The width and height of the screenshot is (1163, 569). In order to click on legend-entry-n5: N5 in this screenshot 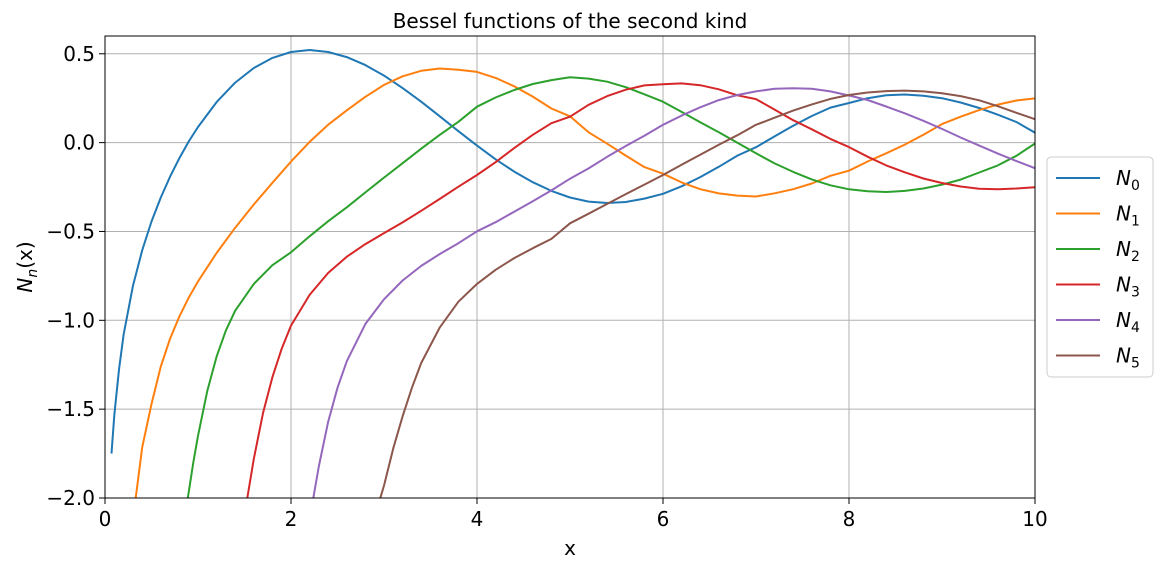, I will do `click(1128, 358)`.